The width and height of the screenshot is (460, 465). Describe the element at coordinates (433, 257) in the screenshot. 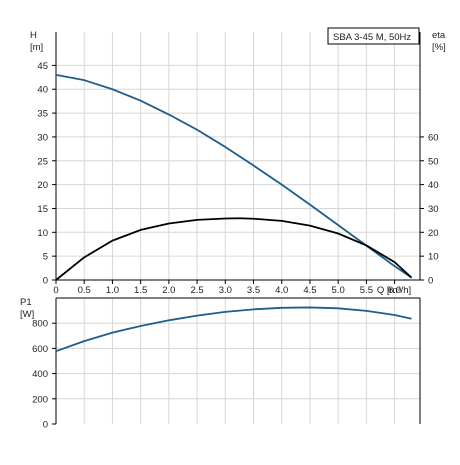

I see `right-tick-label: 10` at that location.